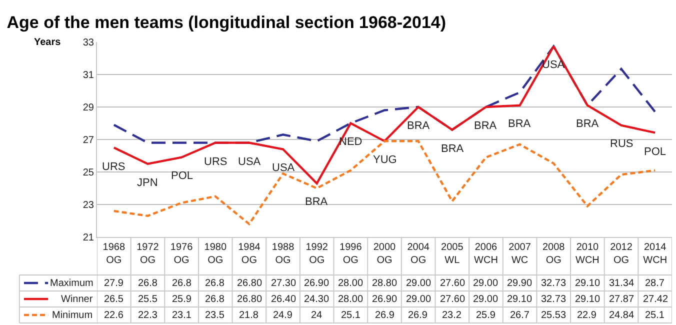 This screenshot has width=676, height=325. Describe the element at coordinates (88, 43) in the screenshot. I see `y-tick-label: 33` at that location.